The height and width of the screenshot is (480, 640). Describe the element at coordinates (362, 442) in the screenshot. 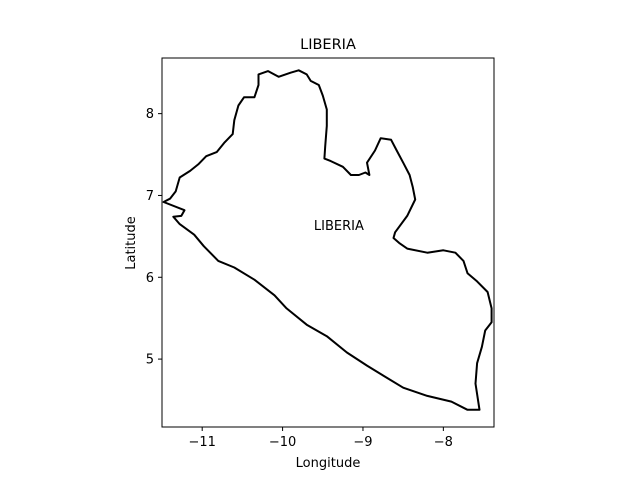

I see `x-tick-label: −9` at that location.